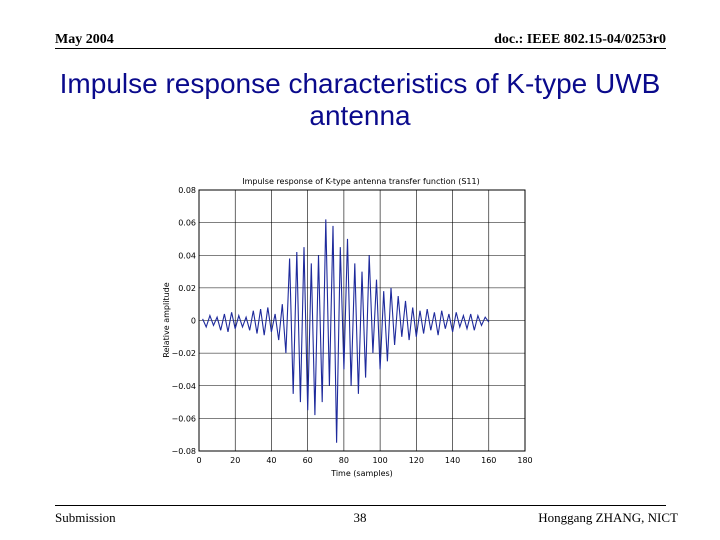 The height and width of the screenshot is (540, 720). What do you see at coordinates (271, 460) in the screenshot?
I see `x-tick-label: 40` at bounding box center [271, 460].